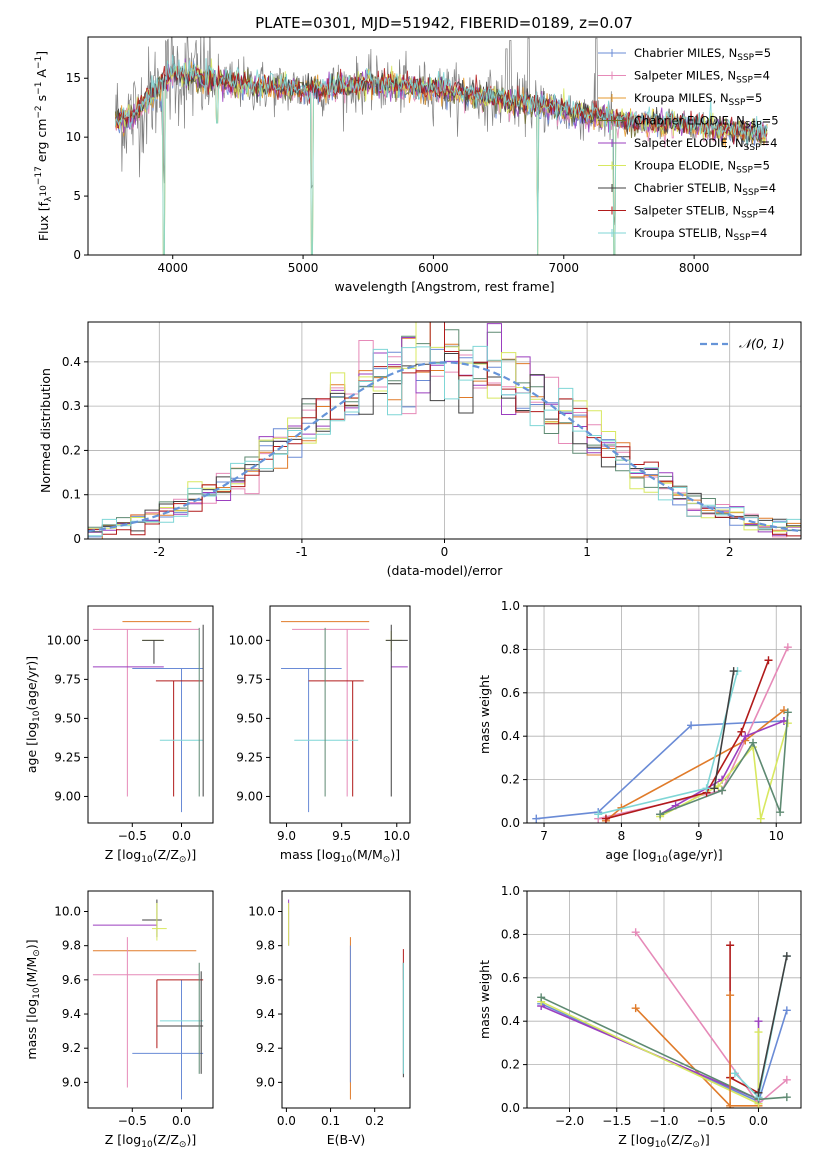 The width and height of the screenshot is (819, 1170). What do you see at coordinates (443, 447) in the screenshot?
I see `normal-reference-curve` at bounding box center [443, 447].